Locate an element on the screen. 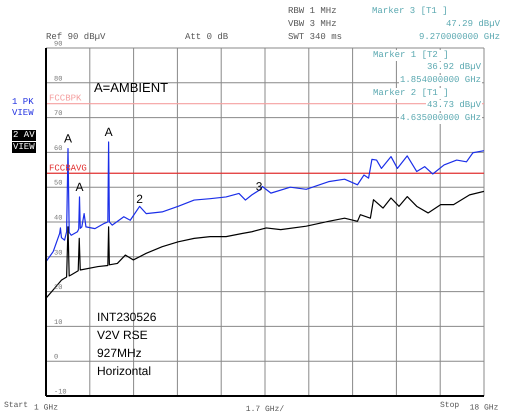 Image resolution: width=514 pixels, height=414 pixels. text: SWT 340 ms is located at coordinates (315, 37).